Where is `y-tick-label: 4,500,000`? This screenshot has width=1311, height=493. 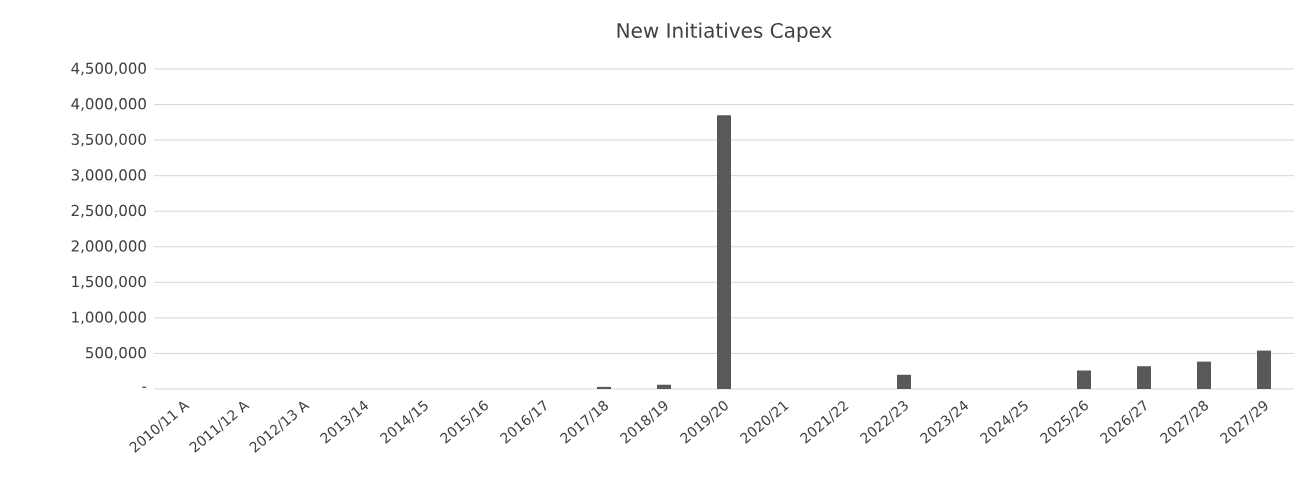 y-tick-label: 4,500,000 is located at coordinates (108, 69).